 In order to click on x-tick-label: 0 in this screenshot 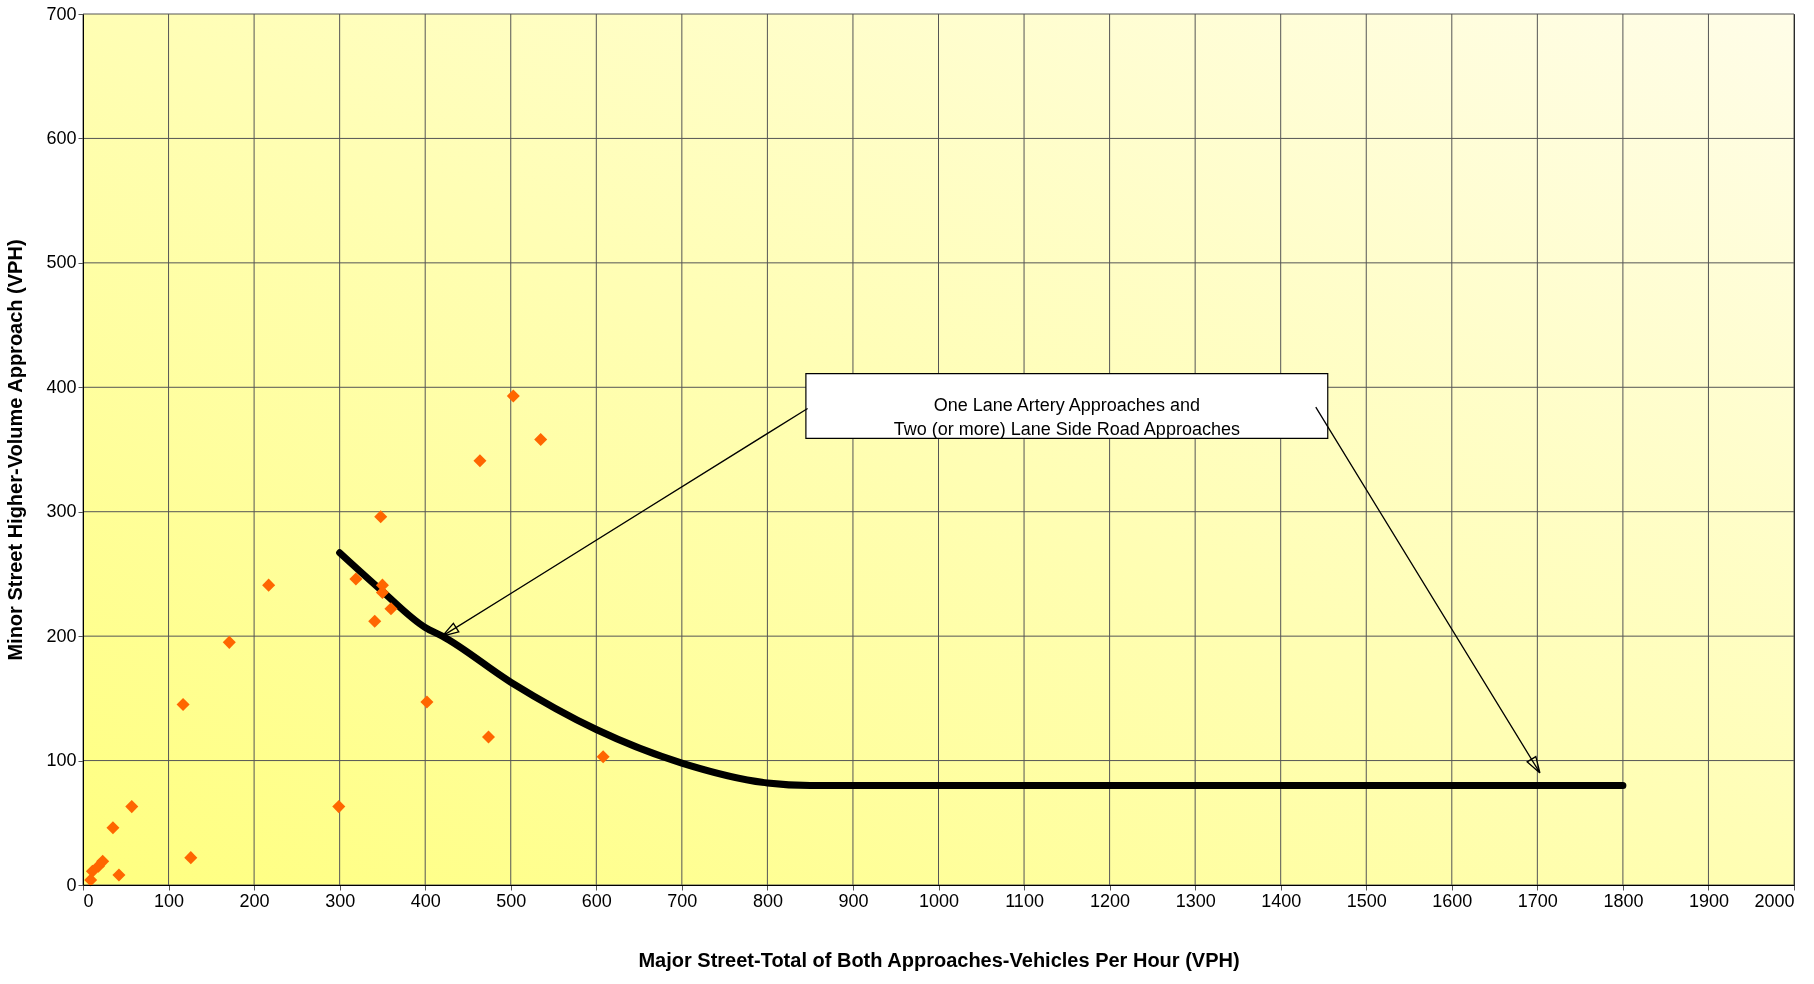, I will do `click(88, 900)`.